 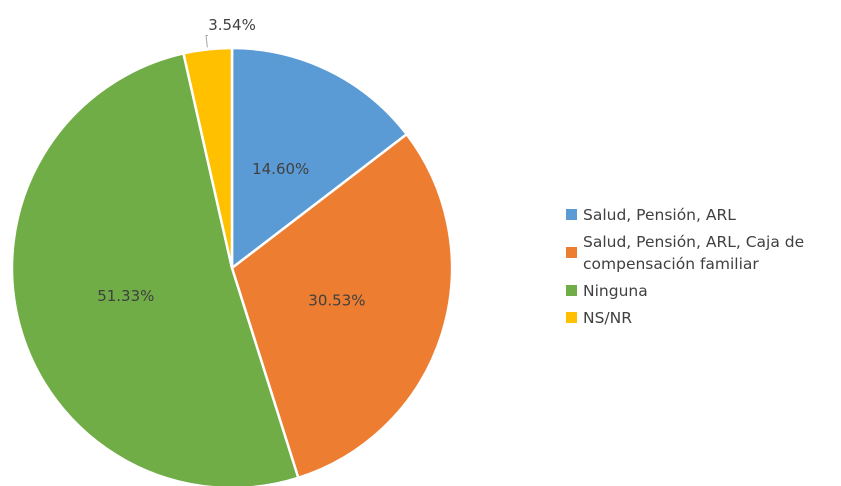 What do you see at coordinates (608, 318) in the screenshot?
I see `legend-label: NS/NR` at bounding box center [608, 318].